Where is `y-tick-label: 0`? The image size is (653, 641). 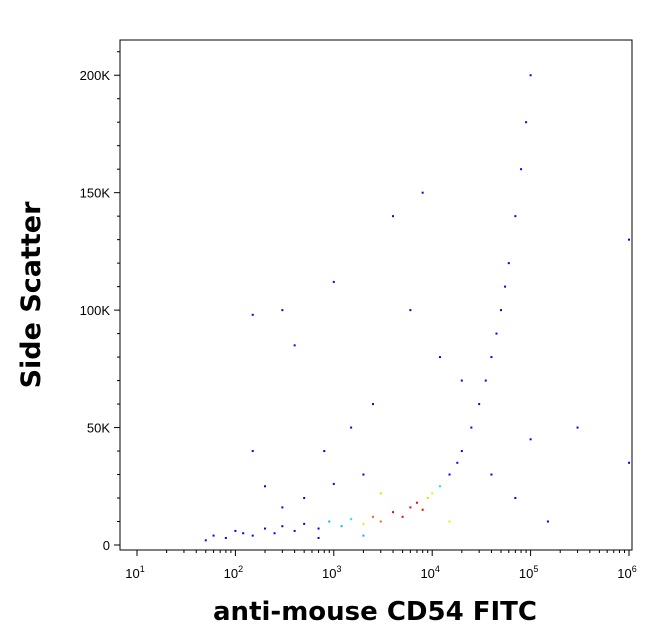 y-tick-label: 0 is located at coordinates (106, 545).